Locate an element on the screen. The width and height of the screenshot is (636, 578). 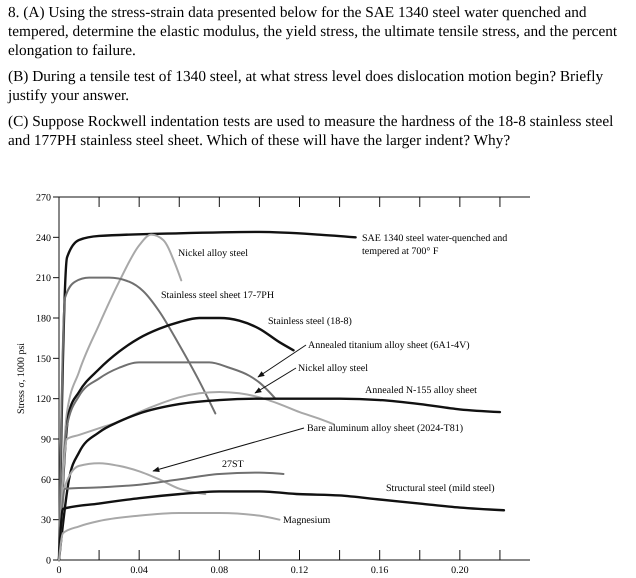
y-axis-title: Stress σ, 1000 psi is located at coordinates (21, 378).